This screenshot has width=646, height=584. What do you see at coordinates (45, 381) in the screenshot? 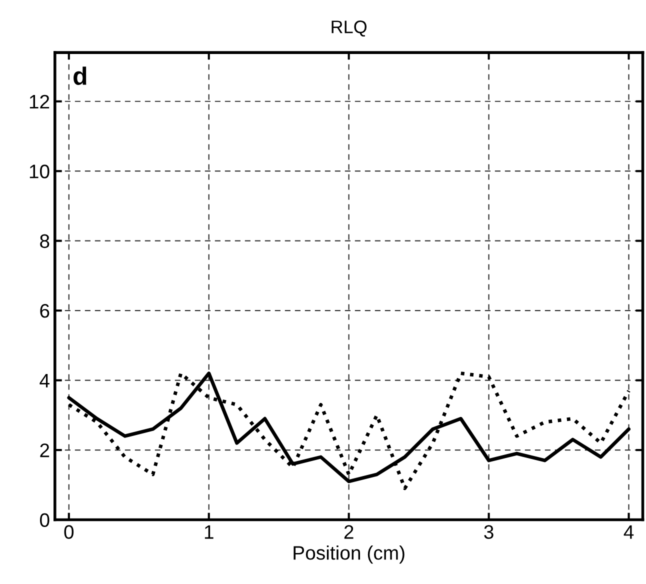
I see `y-tick-label: 4` at bounding box center [45, 381].